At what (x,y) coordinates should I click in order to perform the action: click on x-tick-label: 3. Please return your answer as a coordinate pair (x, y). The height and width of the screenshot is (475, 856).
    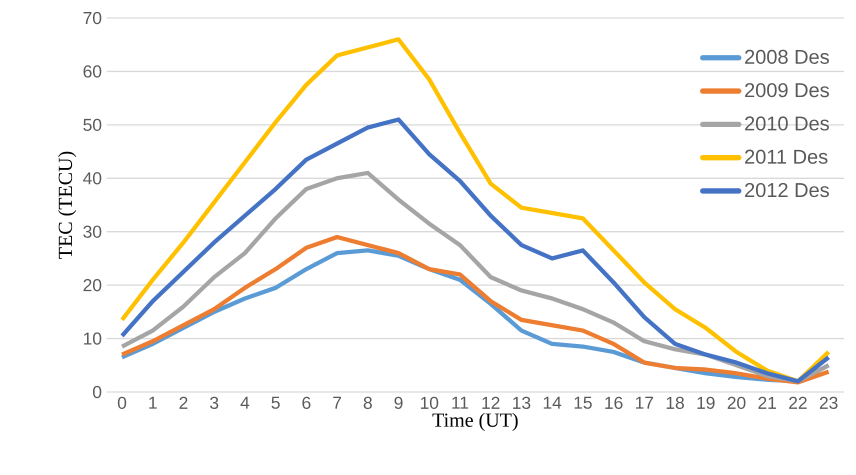
    Looking at the image, I should click on (214, 402).